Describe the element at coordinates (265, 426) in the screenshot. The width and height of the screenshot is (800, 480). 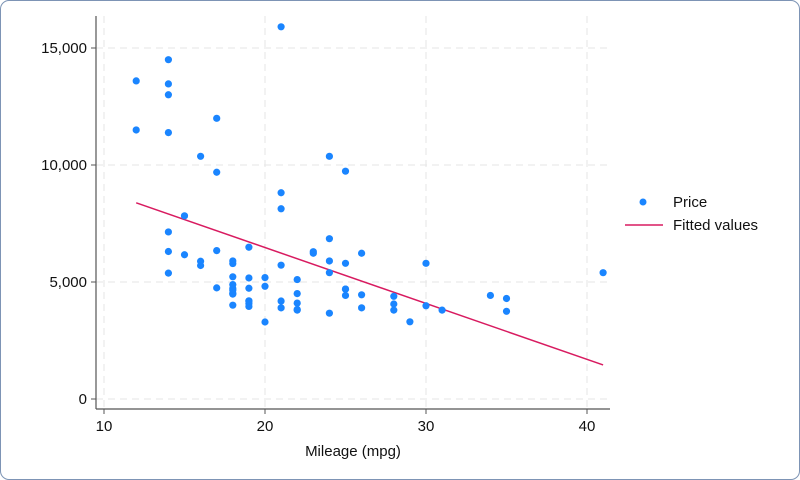
I see `x-tick-label: 20` at that location.